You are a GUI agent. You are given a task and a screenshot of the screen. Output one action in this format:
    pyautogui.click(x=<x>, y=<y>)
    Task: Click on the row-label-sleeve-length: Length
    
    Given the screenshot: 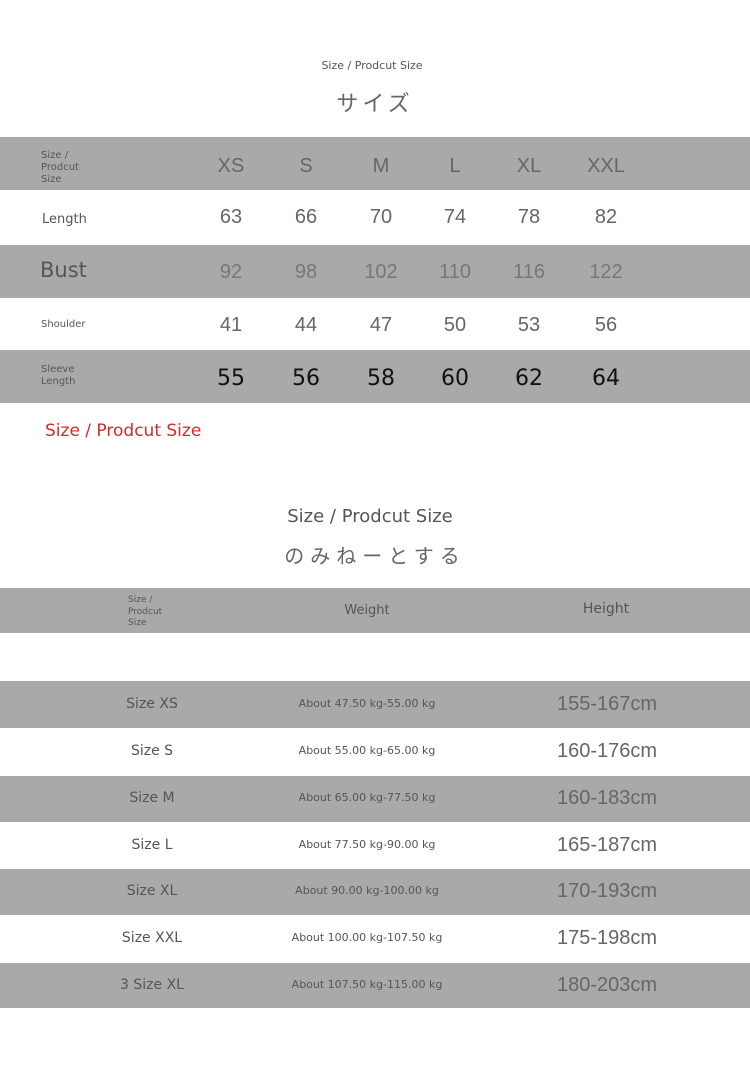 What is the action you would take?
    pyautogui.click(x=58, y=381)
    